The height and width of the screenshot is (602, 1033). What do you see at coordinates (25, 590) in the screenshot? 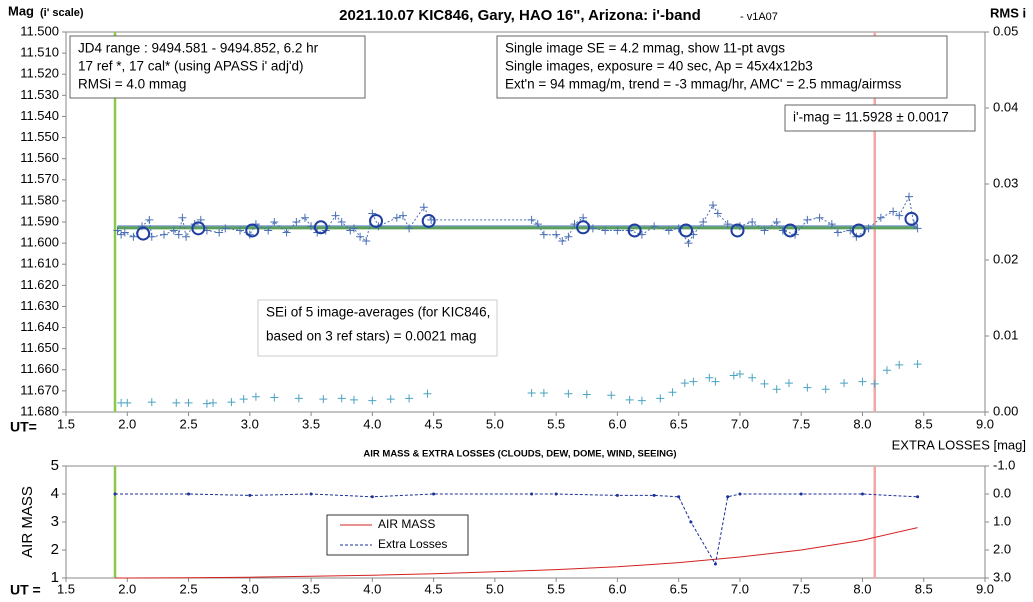
I see `x-axis-label: UT =` at bounding box center [25, 590].